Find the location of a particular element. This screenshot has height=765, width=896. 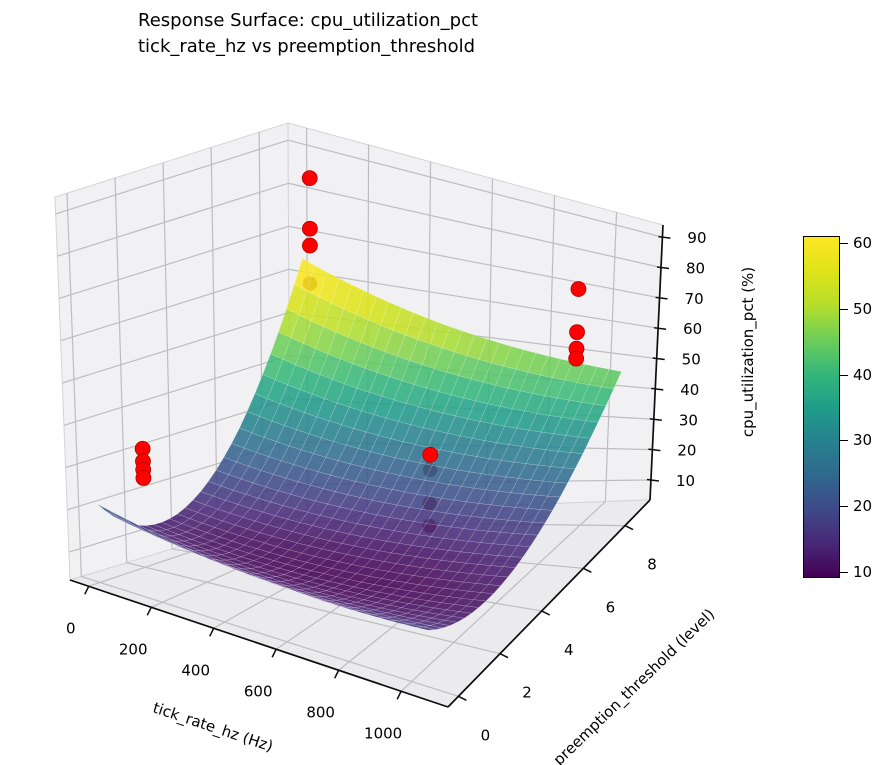

z-axis-label: cpu_utilization_pct (%) is located at coordinates (748, 352).